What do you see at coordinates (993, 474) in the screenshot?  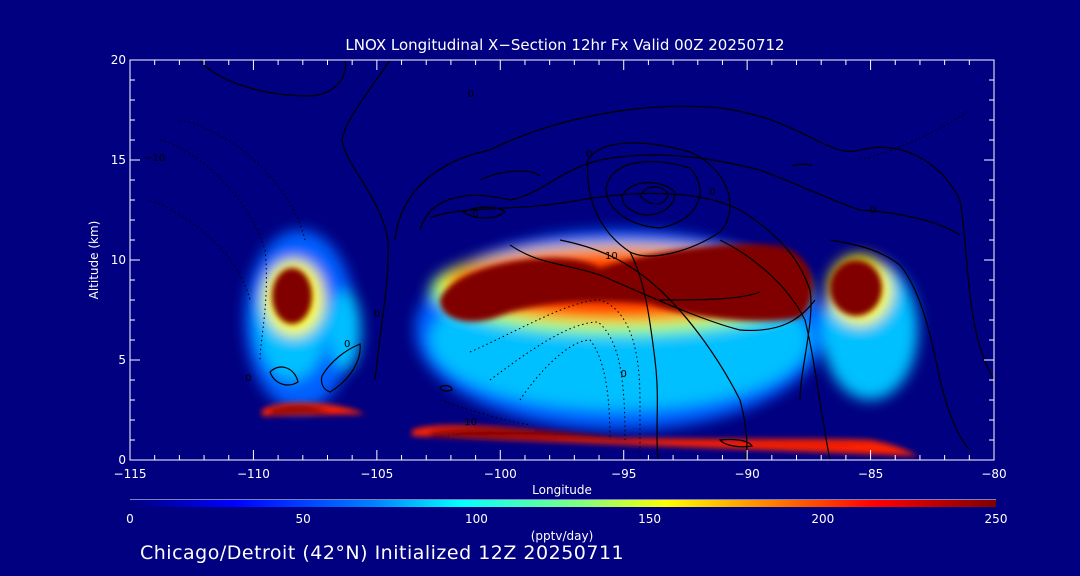 I see `x-tick-label: −80` at bounding box center [993, 474].